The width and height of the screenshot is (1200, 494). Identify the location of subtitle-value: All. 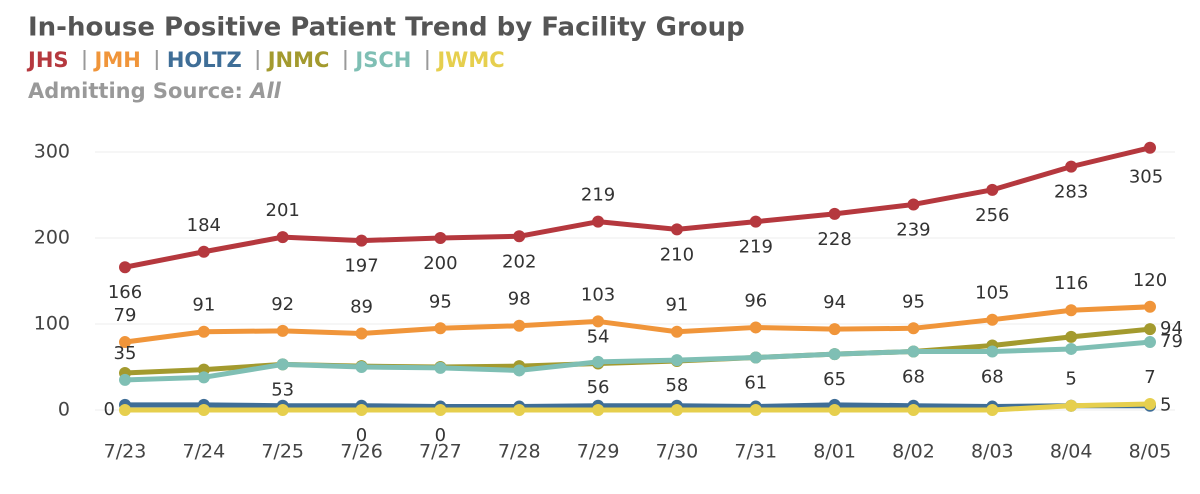
(264, 91).